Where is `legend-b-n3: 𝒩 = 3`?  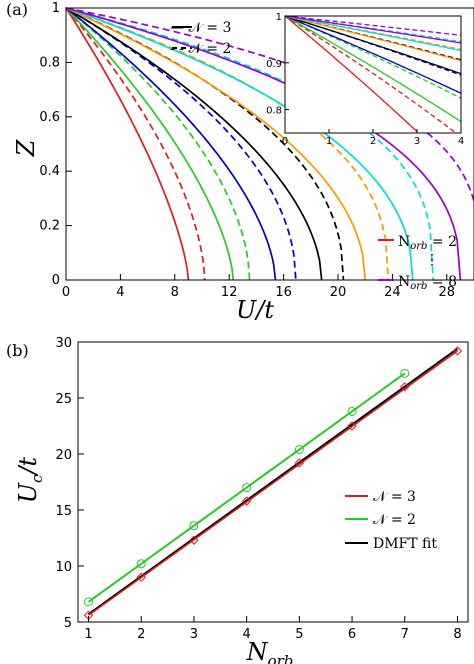
legend-b-n3: 𝒩 = 3 is located at coordinates (394, 497).